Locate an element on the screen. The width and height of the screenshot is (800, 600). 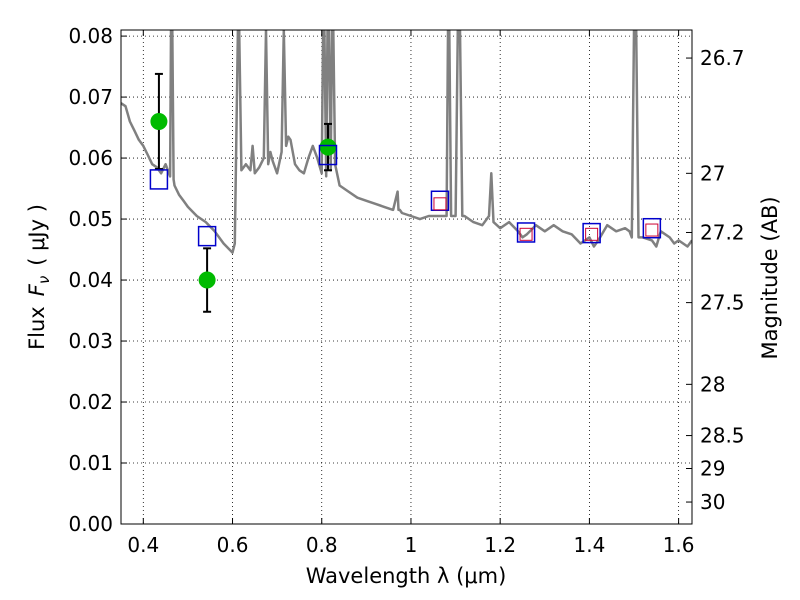
x-tick-label: 0.8 is located at coordinates (322, 545).